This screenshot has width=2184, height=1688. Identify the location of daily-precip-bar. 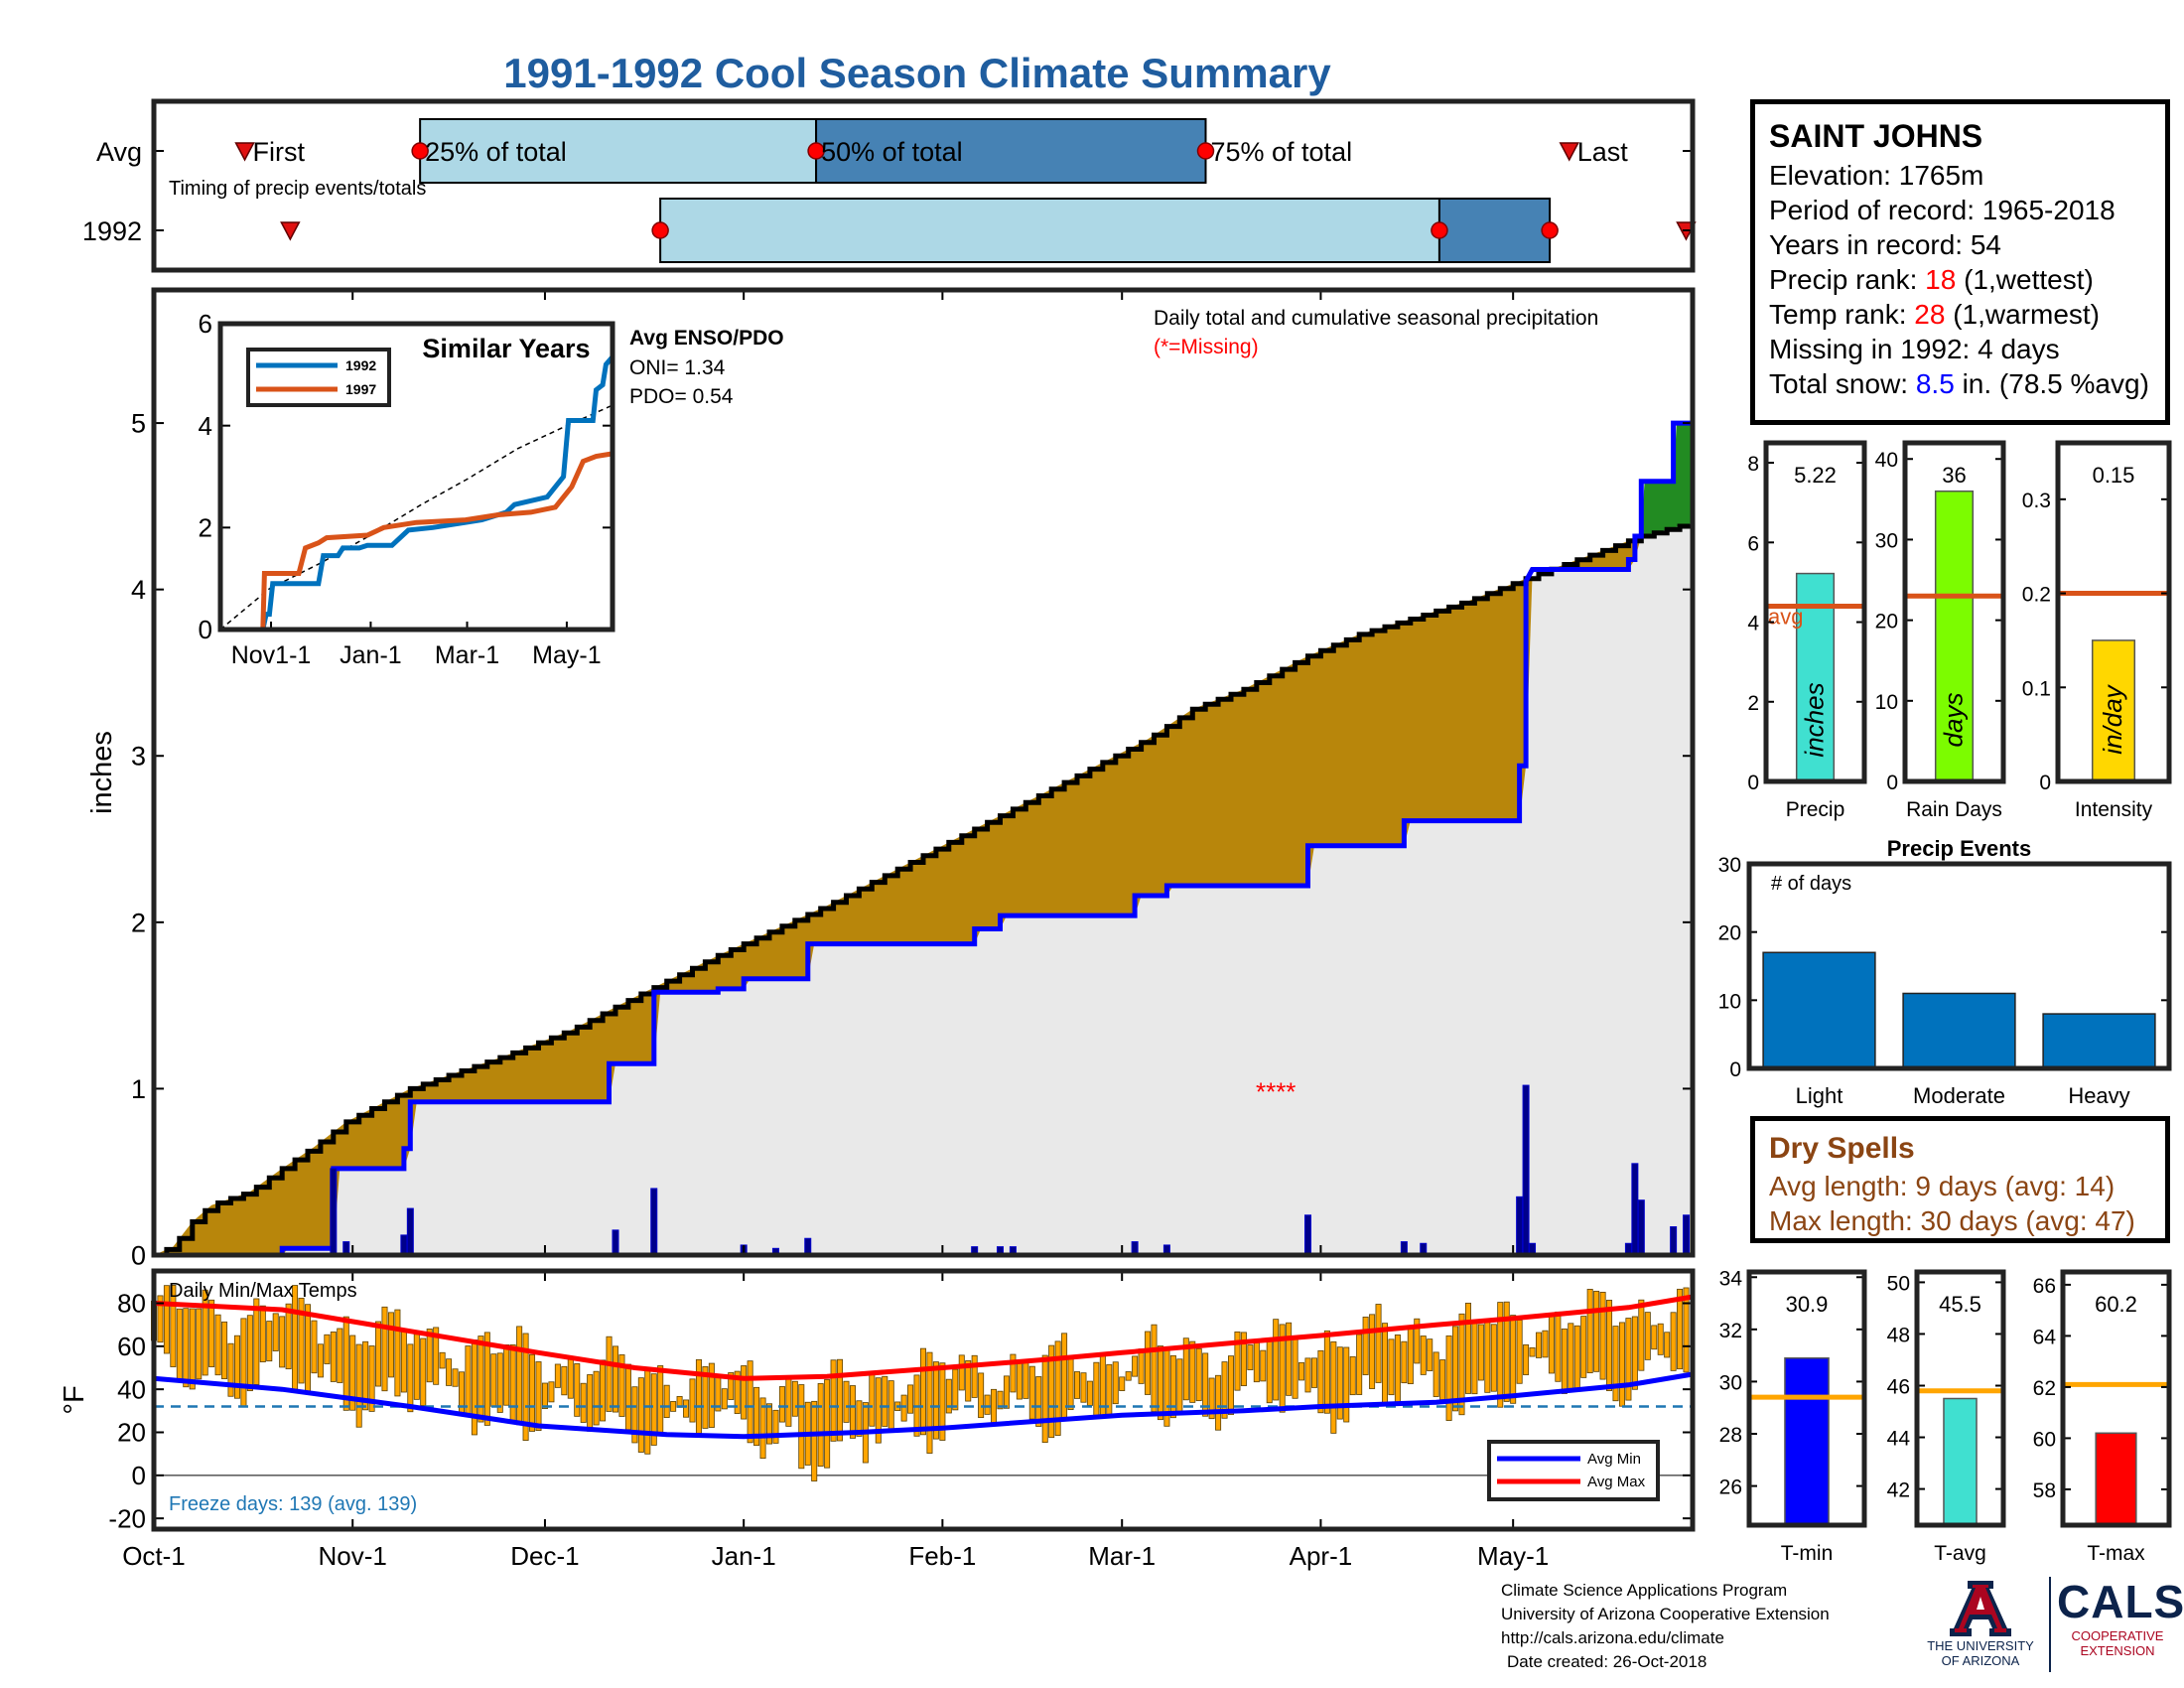
(1687, 1235).